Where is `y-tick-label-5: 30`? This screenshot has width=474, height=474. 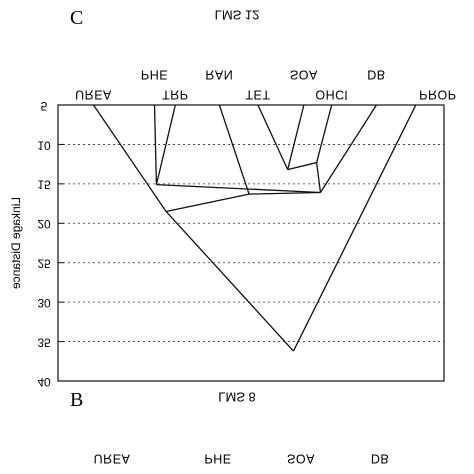 y-tick-label-5: 30 is located at coordinates (44, 303).